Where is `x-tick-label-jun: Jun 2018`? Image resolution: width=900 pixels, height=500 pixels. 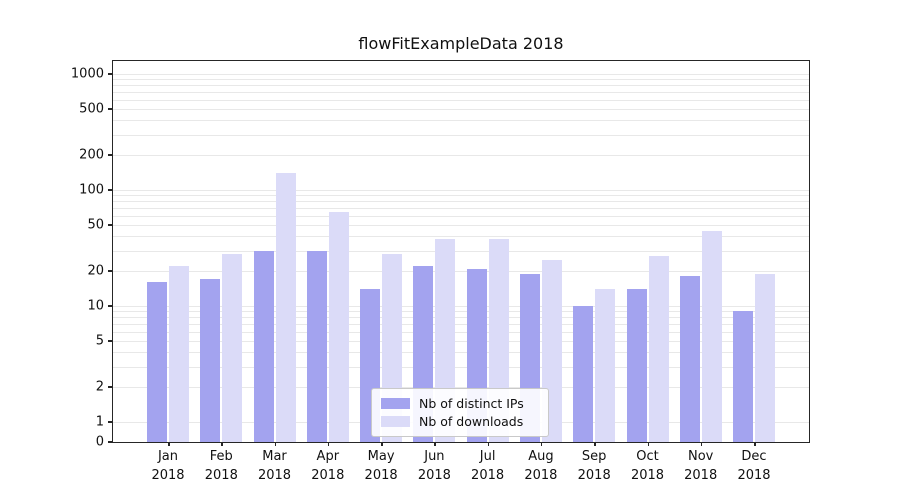 x-tick-label-jun: Jun 2018 is located at coordinates (434, 466).